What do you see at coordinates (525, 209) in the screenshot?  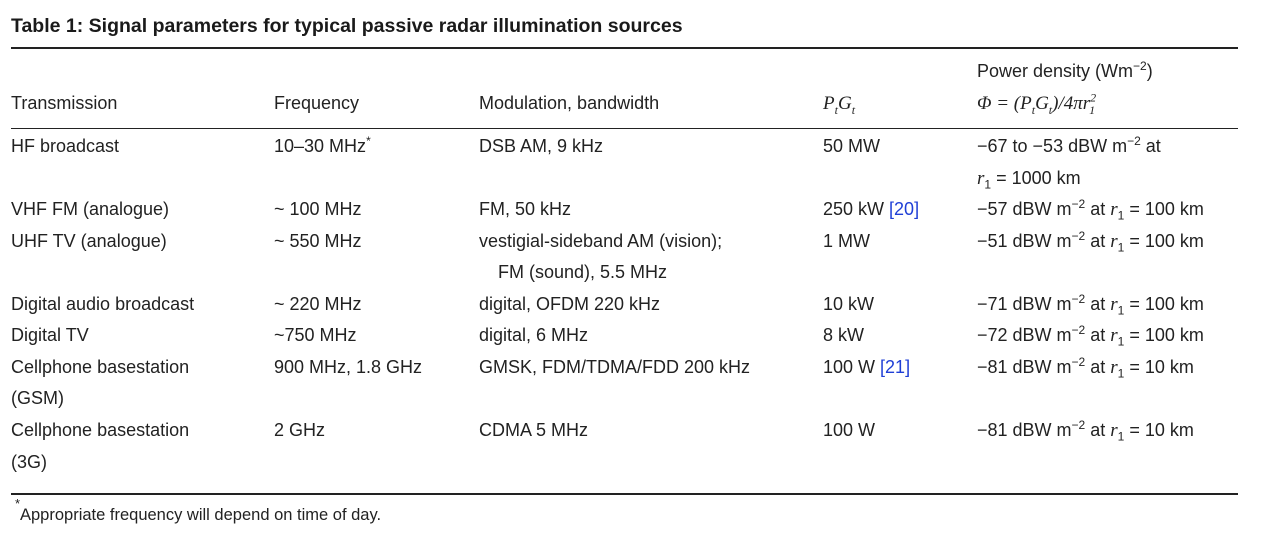 I see `row-1-modulation: FM, 50 kHz` at bounding box center [525, 209].